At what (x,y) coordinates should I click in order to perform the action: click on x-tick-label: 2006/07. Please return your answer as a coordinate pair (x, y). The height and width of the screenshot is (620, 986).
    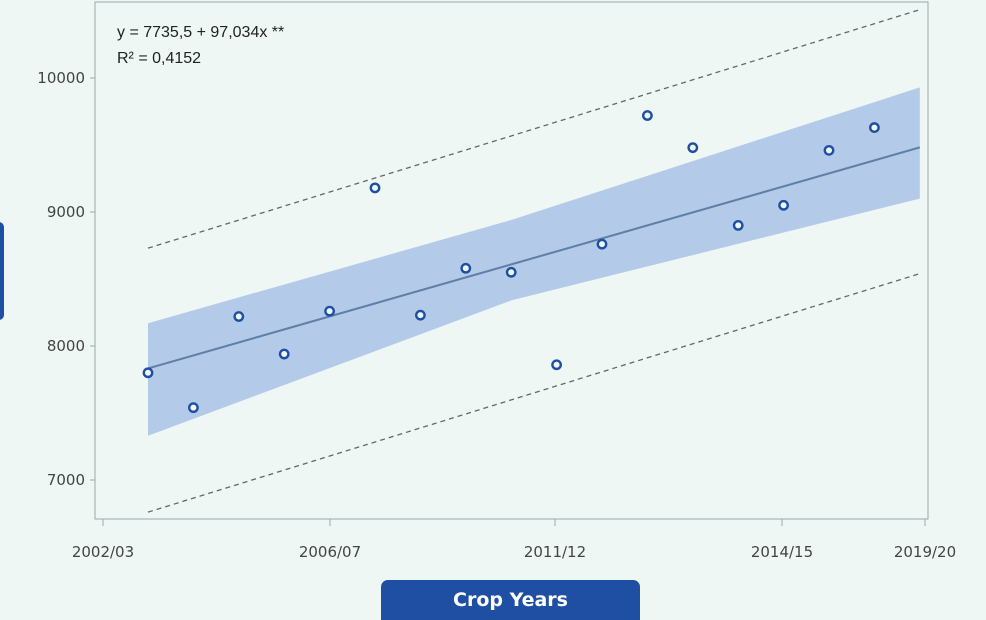
    Looking at the image, I should click on (330, 552).